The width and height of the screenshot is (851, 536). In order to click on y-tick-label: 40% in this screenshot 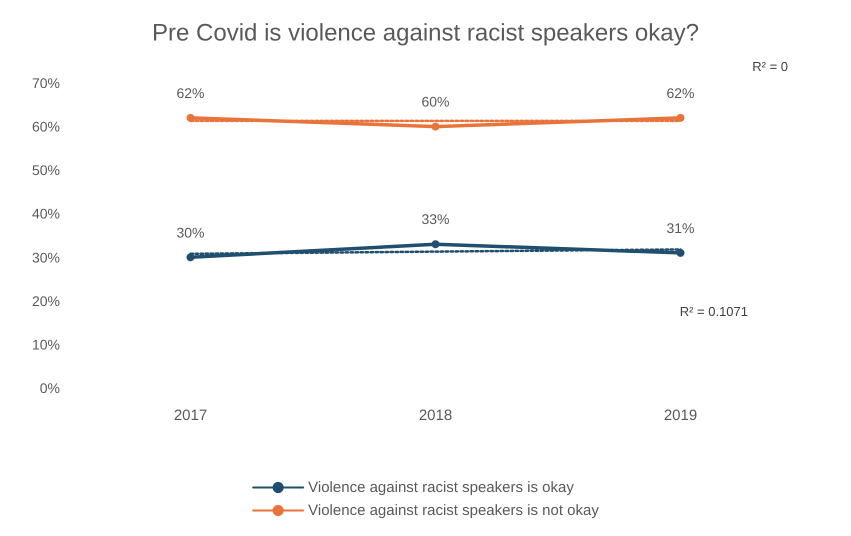, I will do `click(46, 214)`.